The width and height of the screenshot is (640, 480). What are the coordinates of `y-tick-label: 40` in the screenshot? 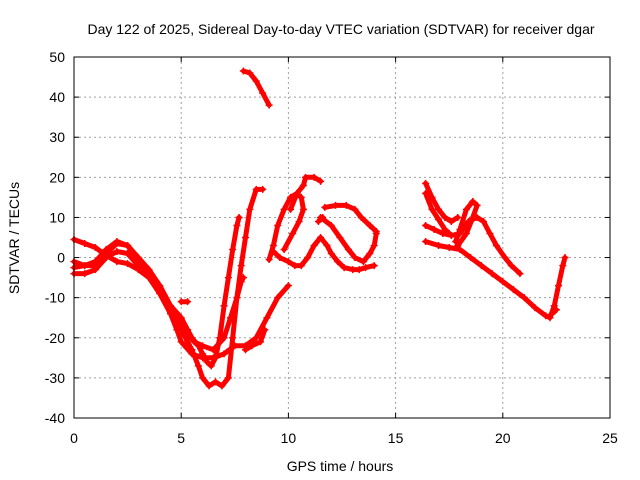 It's located at (57, 97).